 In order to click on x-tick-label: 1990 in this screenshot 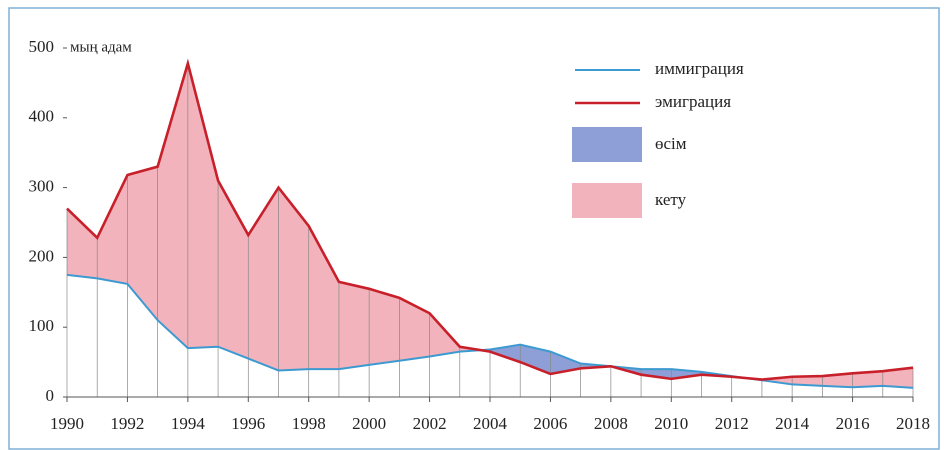, I will do `click(67, 423)`.